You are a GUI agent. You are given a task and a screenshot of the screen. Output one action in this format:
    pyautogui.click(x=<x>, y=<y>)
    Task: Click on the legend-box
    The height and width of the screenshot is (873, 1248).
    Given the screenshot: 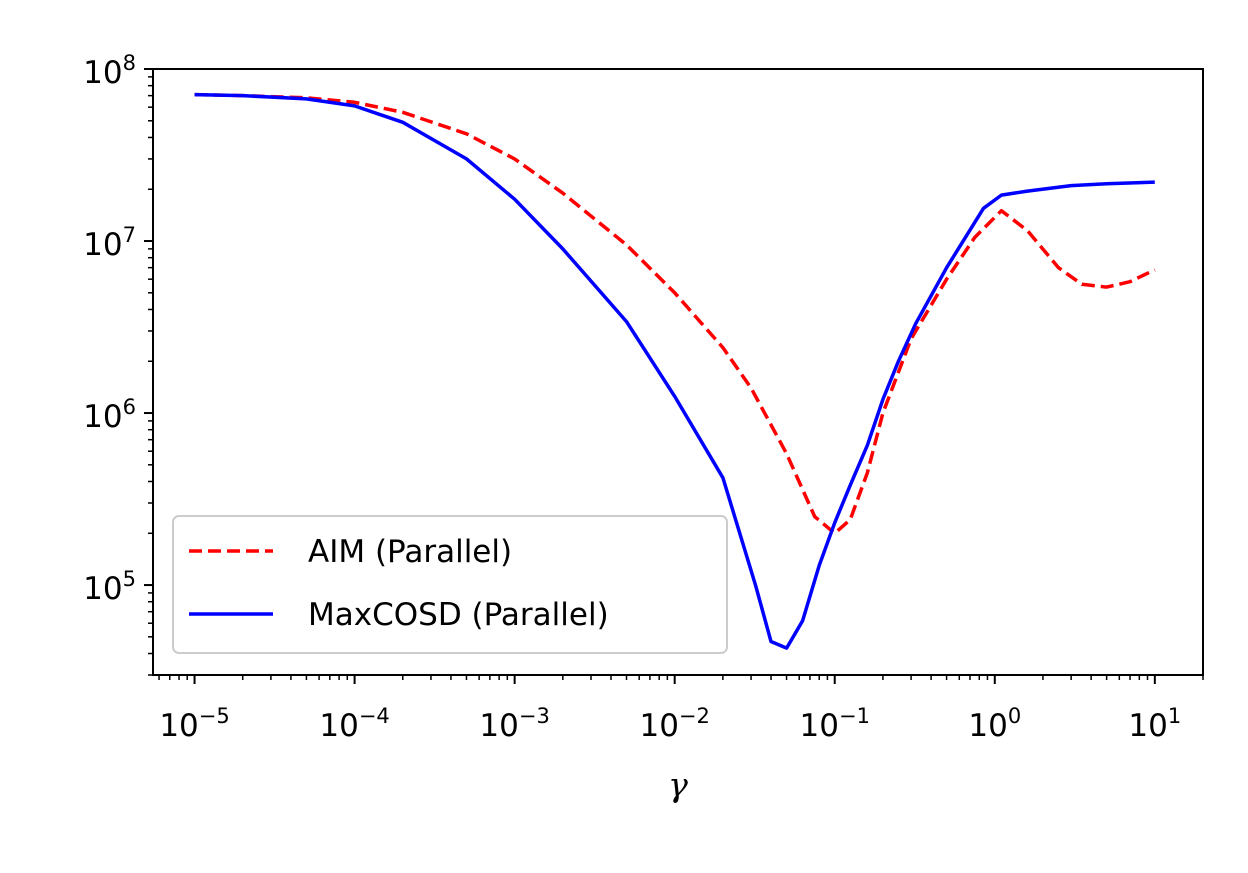 What is the action you would take?
    pyautogui.click(x=450, y=584)
    